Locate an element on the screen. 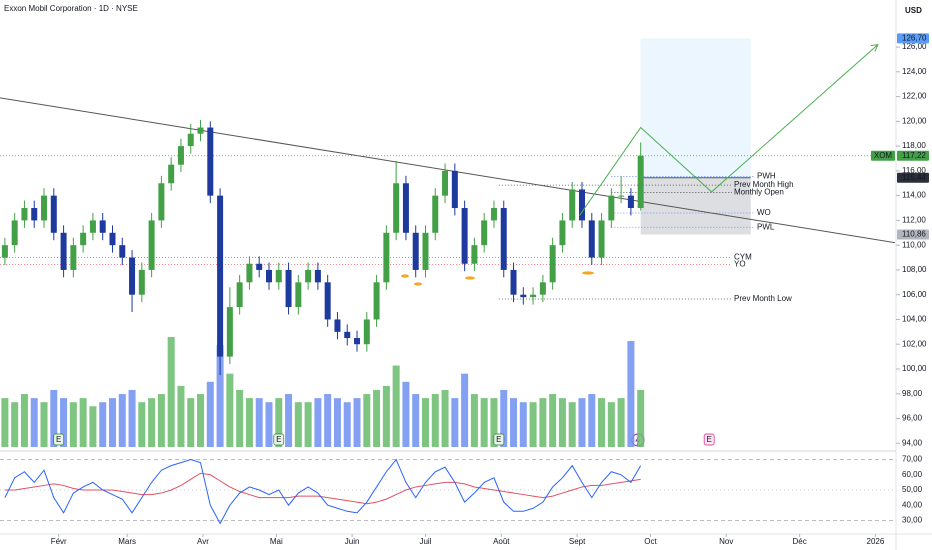 This screenshot has width=932, height=550. y-tick-label: 112,00 is located at coordinates (914, 220).